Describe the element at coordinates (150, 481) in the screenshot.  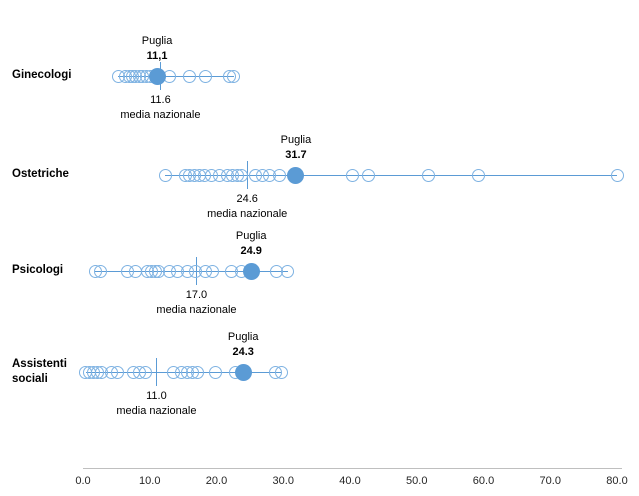
I see `x-axis-tick-label: 10.0` at that location.